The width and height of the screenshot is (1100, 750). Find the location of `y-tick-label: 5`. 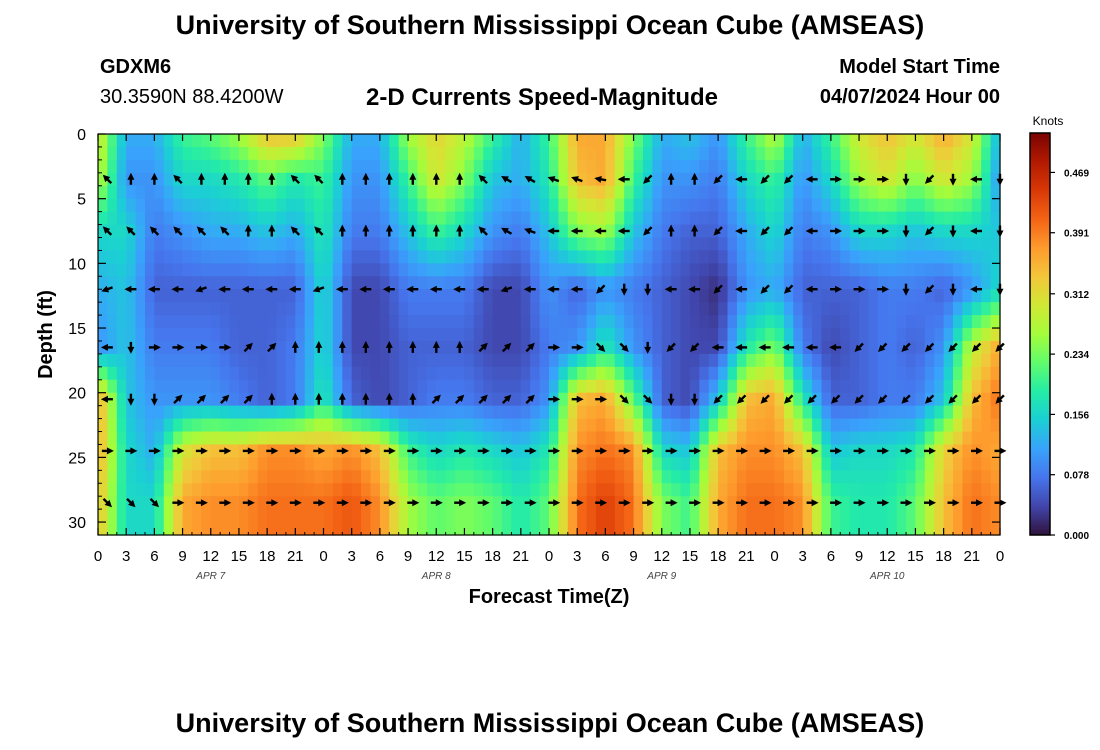

y-tick-label: 5 is located at coordinates (81, 200).